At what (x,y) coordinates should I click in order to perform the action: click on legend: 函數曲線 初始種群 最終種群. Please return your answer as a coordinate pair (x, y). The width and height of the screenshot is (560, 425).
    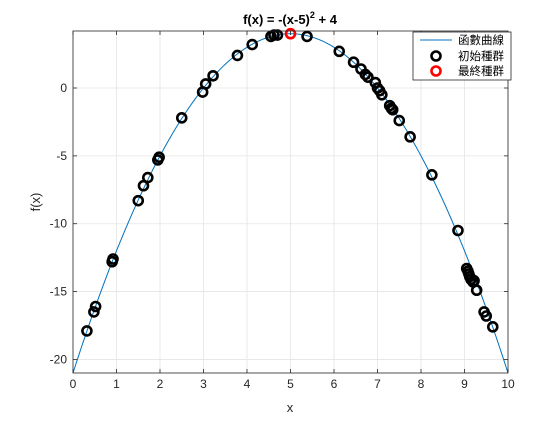
    Looking at the image, I should click on (462, 56).